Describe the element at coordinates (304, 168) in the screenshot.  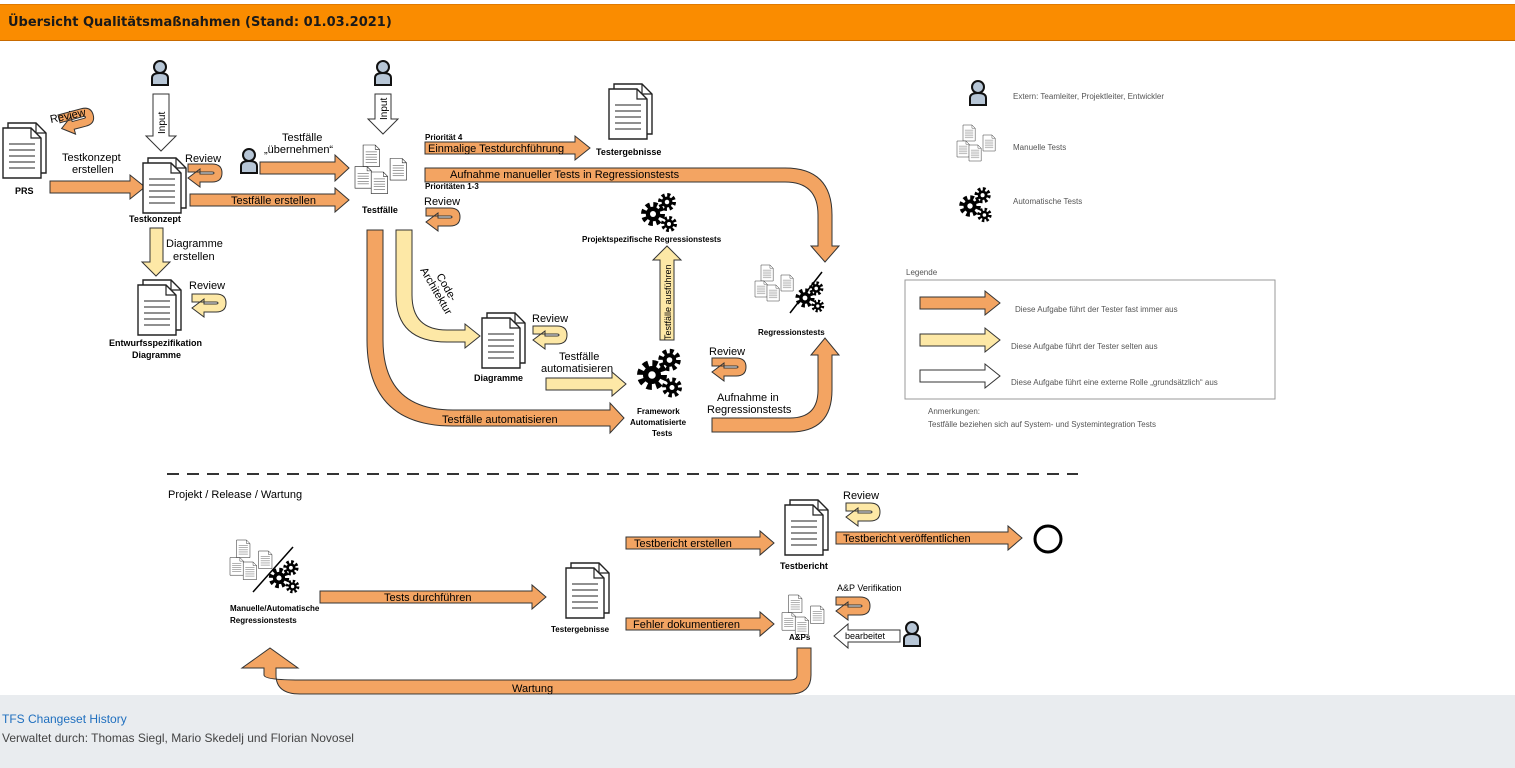
I see `arrow-uebernehmen` at that location.